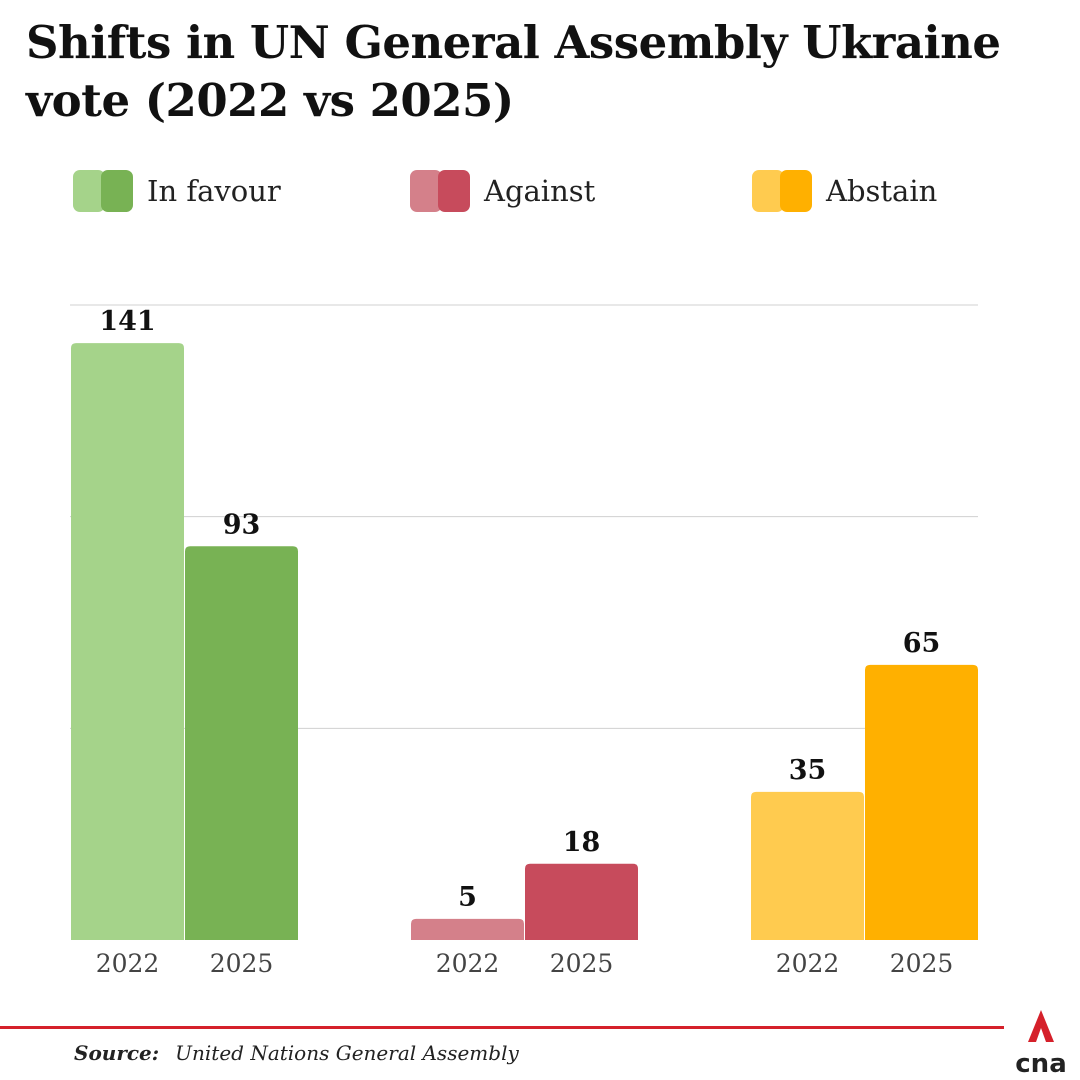 This screenshot has height=1080, width=1080. I want to click on footer-rule, so click(502, 1027).